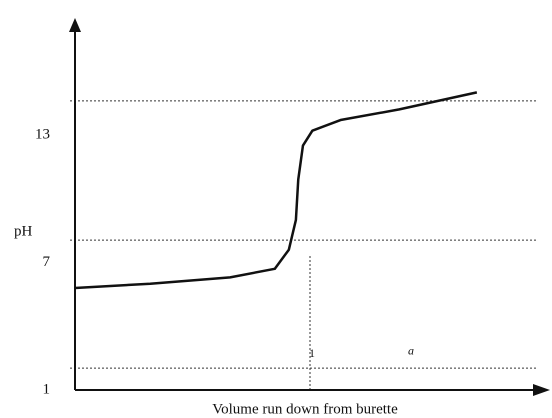 Image resolution: width=552 pixels, height=418 pixels. Describe the element at coordinates (47, 262) in the screenshot. I see `y-tick-label: 7` at that location.